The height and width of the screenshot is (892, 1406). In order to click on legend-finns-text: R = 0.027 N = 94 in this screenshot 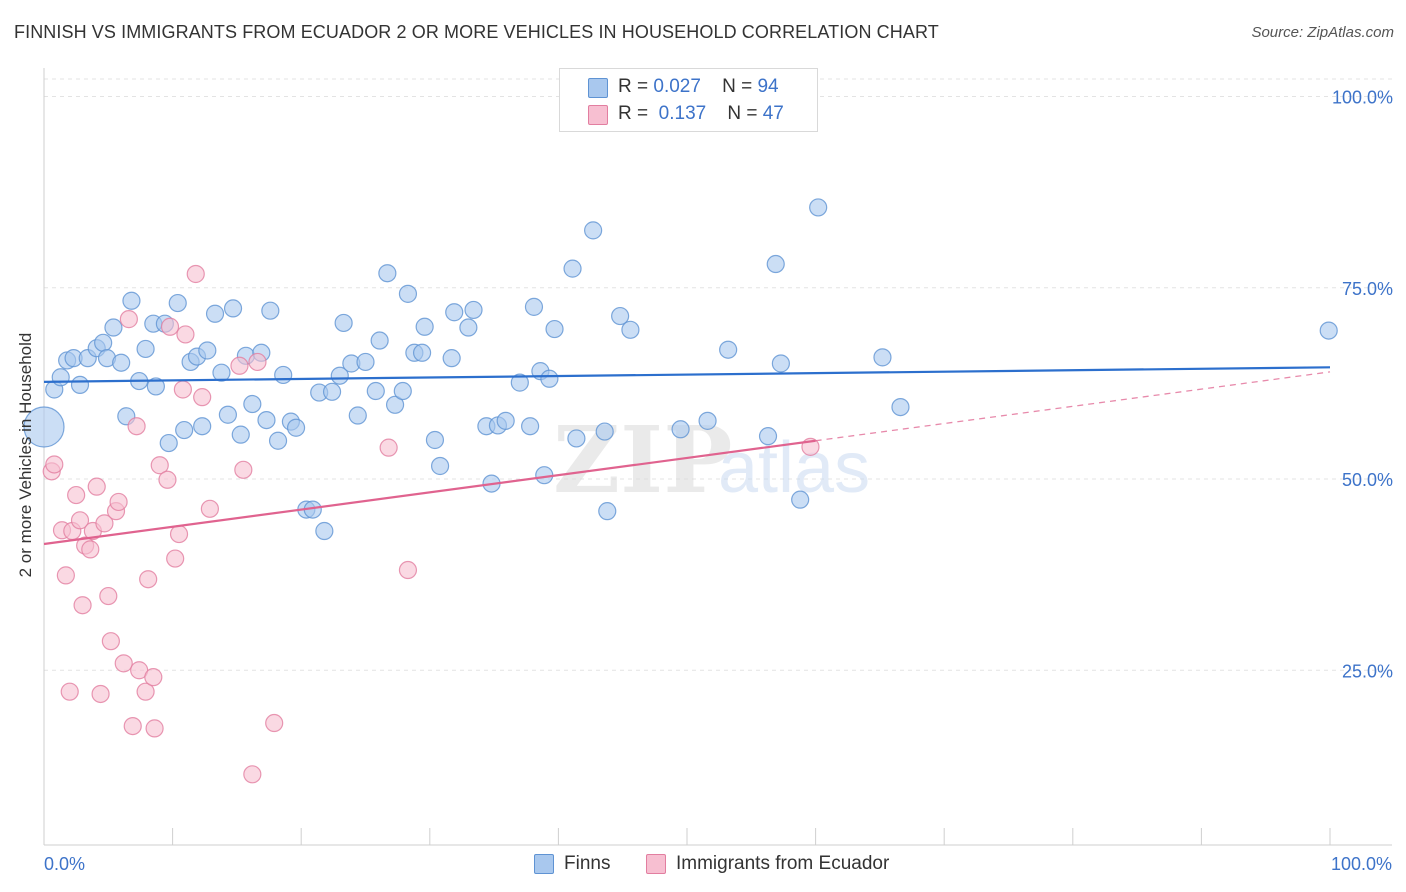, I will do `click(698, 87)`.